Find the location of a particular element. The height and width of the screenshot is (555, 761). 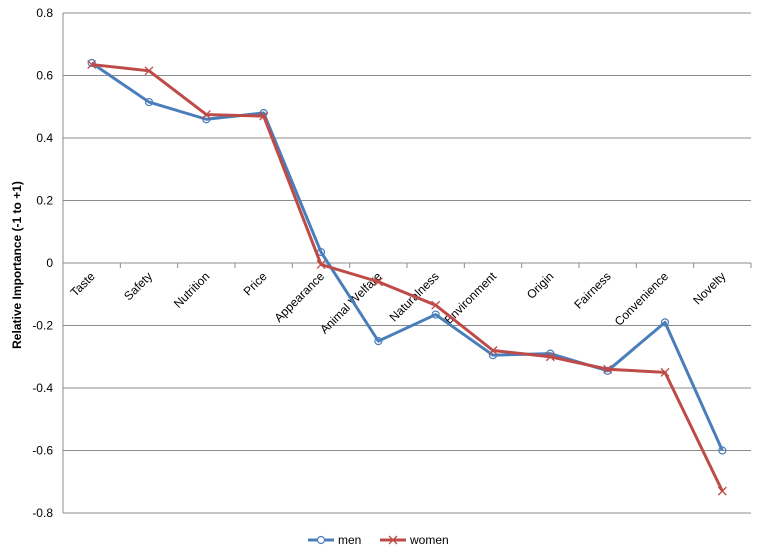

y-tick-label: 0.6 is located at coordinates (44, 76).